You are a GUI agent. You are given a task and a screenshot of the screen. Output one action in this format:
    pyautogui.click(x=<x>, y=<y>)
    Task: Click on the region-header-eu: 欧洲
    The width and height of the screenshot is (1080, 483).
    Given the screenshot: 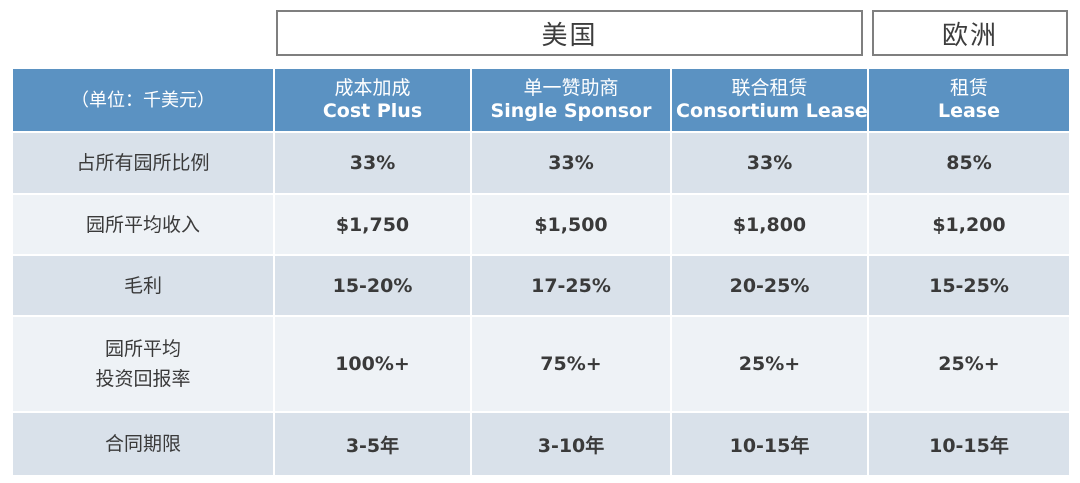 What is the action you would take?
    pyautogui.click(x=970, y=33)
    